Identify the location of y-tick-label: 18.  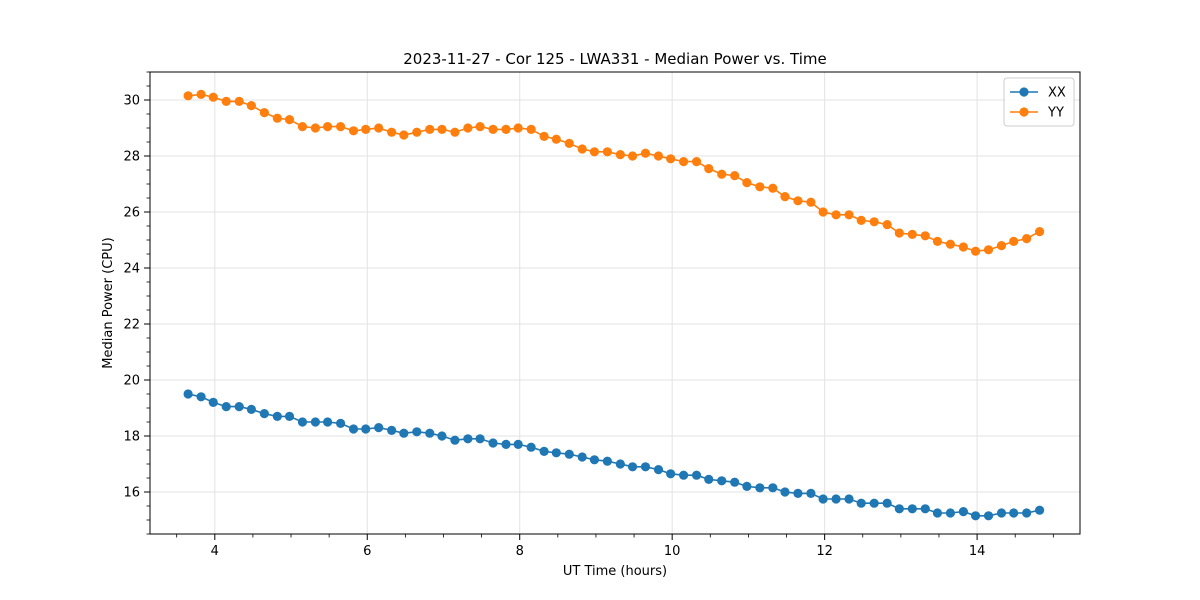
(131, 437).